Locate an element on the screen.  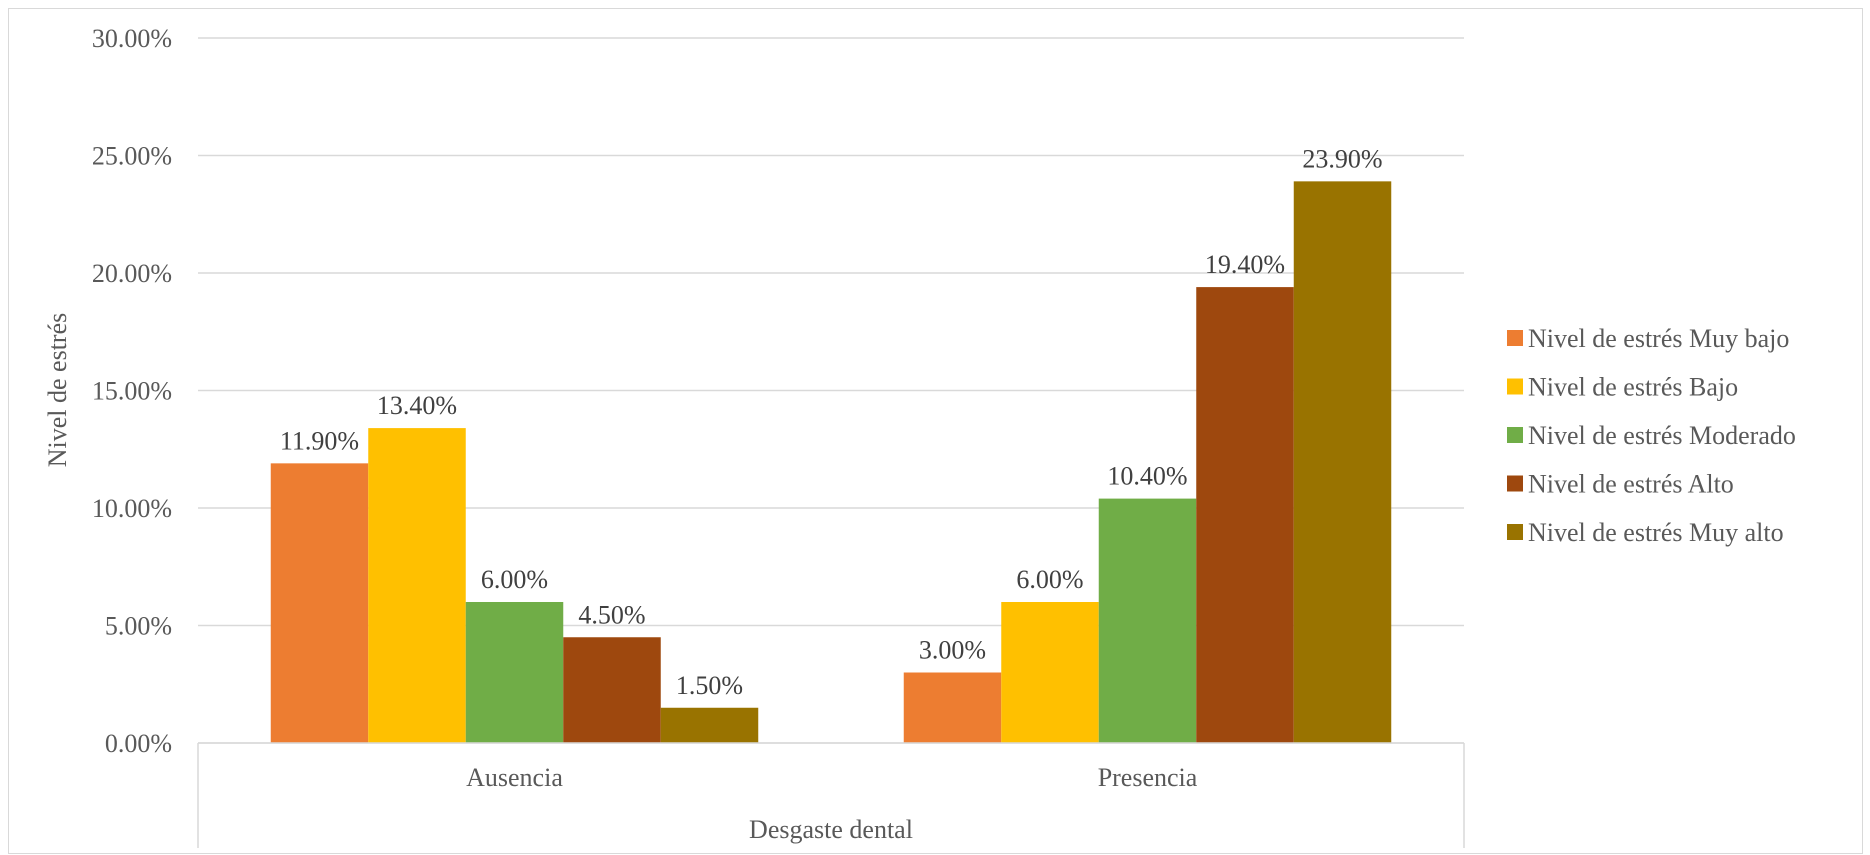
data-label: 23.90% is located at coordinates (1342, 158).